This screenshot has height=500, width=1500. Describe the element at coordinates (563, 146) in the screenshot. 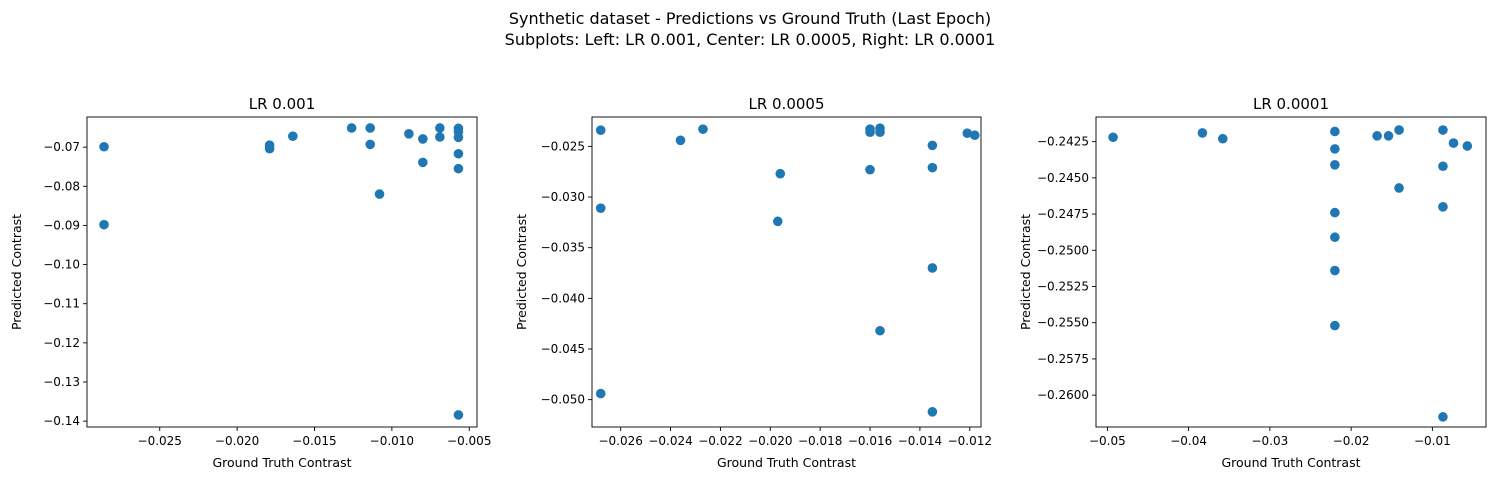

I see `y-tick-label: −0.025` at that location.